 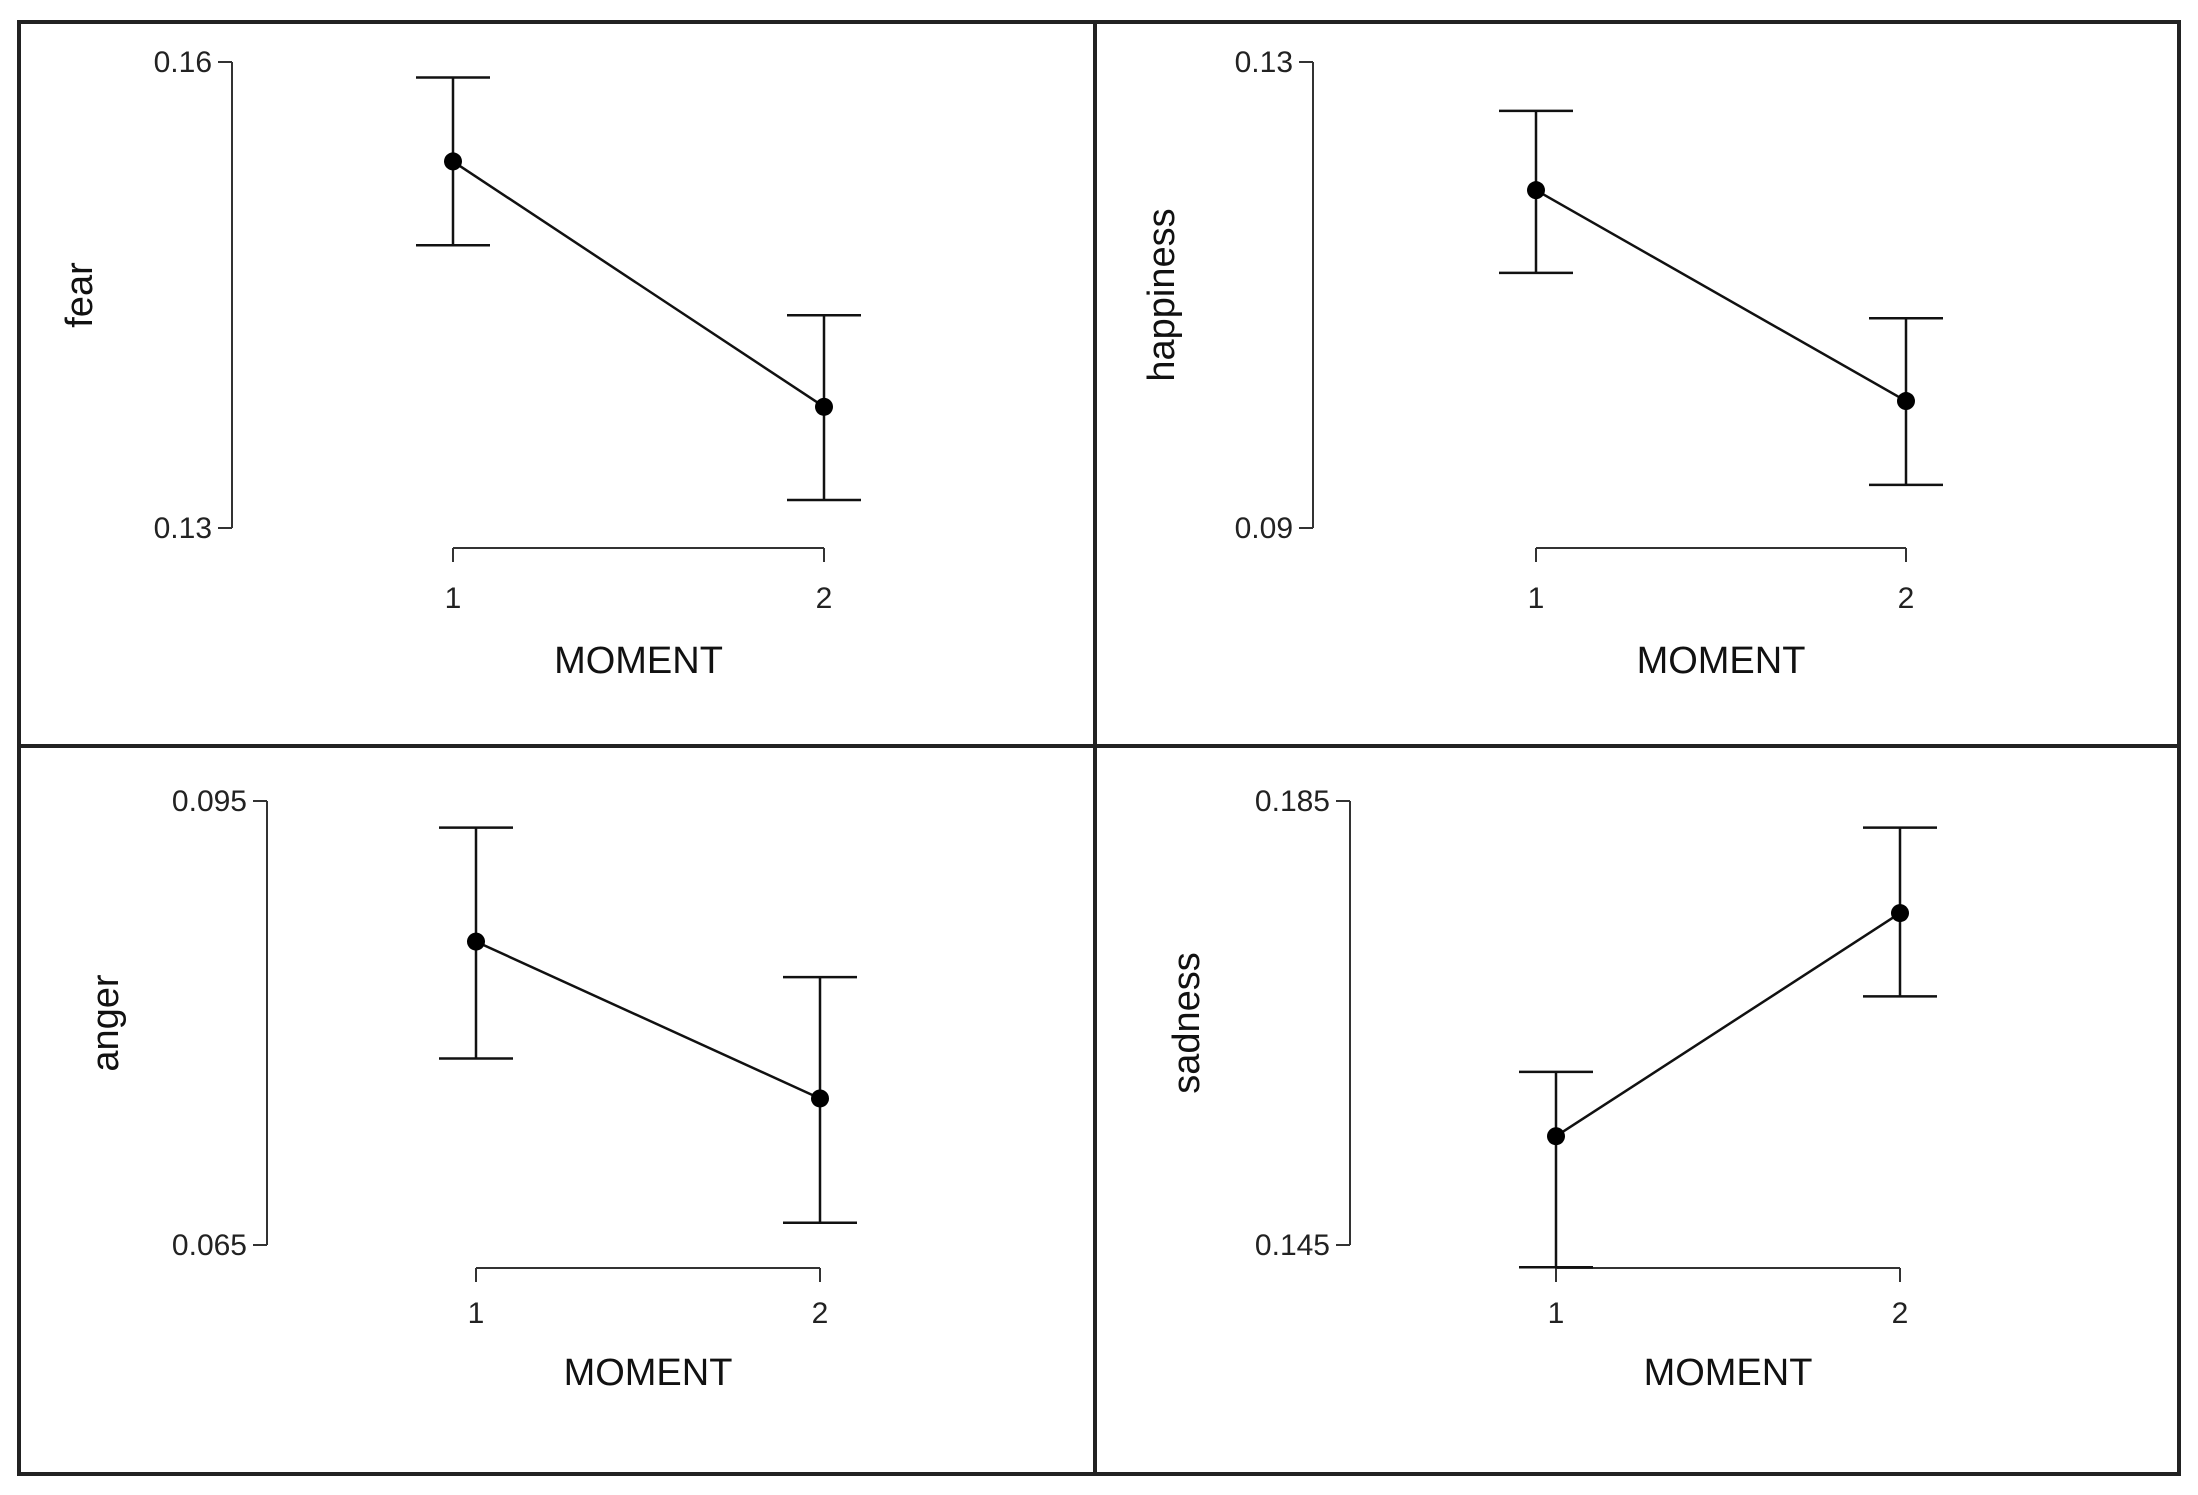 What do you see at coordinates (106, 1023) in the screenshot?
I see `y-axis-title: anger` at bounding box center [106, 1023].